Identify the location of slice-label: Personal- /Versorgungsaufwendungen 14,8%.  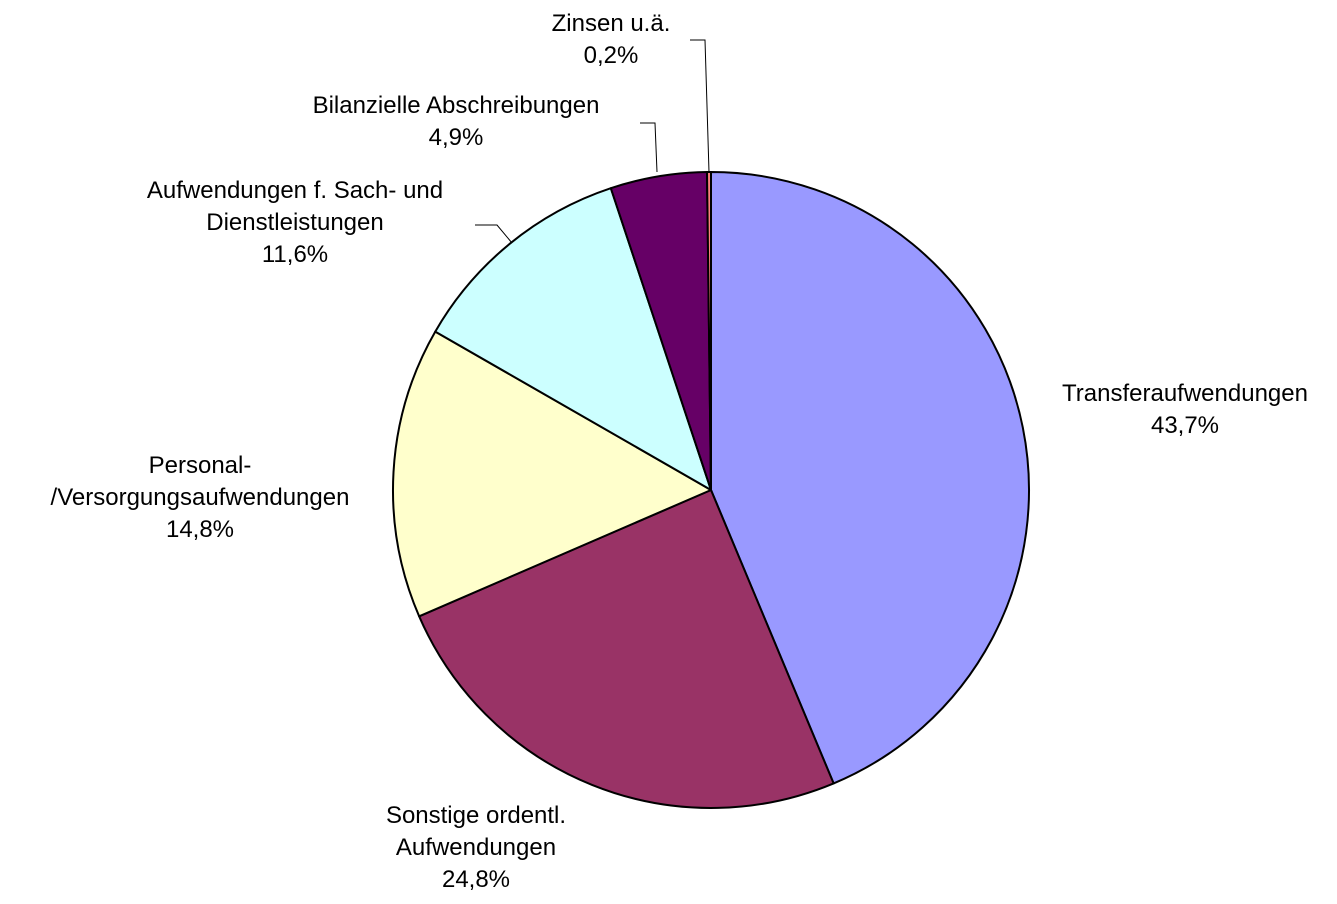
(225, 498).